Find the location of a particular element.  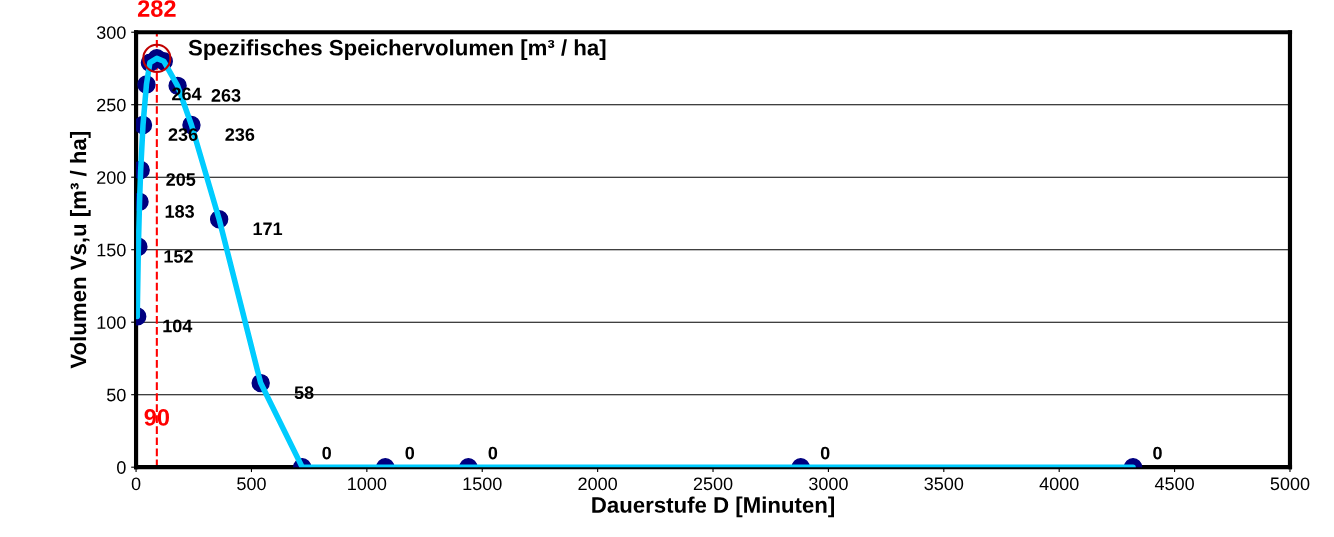

ref-line-label: 90 is located at coordinates (156, 417).